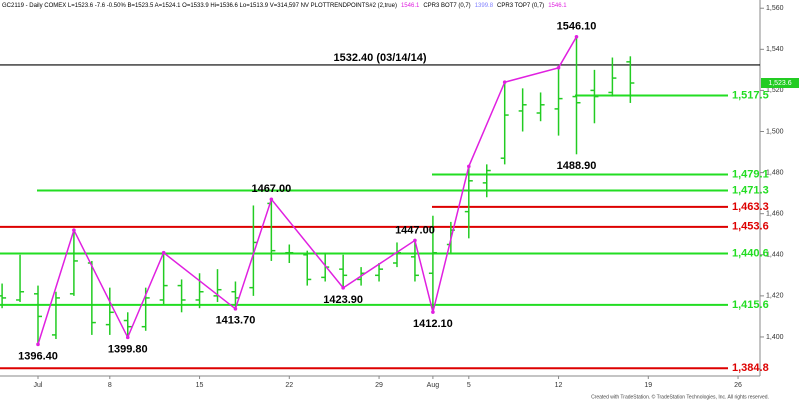 The height and width of the screenshot is (402, 800). Describe the element at coordinates (415, 230) in the screenshot. I see `swing-label: 1447.00` at that location.